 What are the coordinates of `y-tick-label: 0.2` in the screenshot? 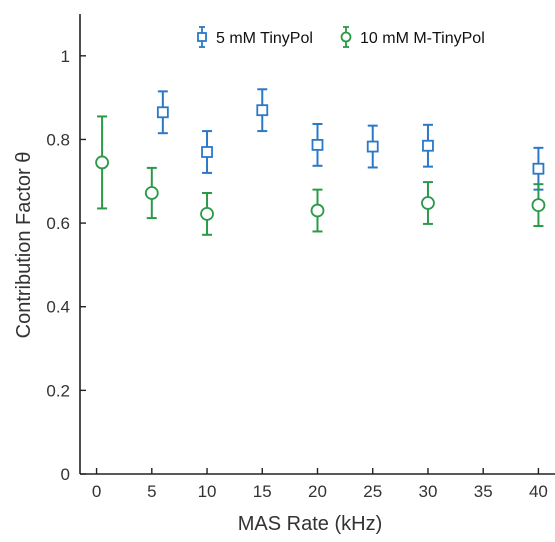 It's located at (58, 390).